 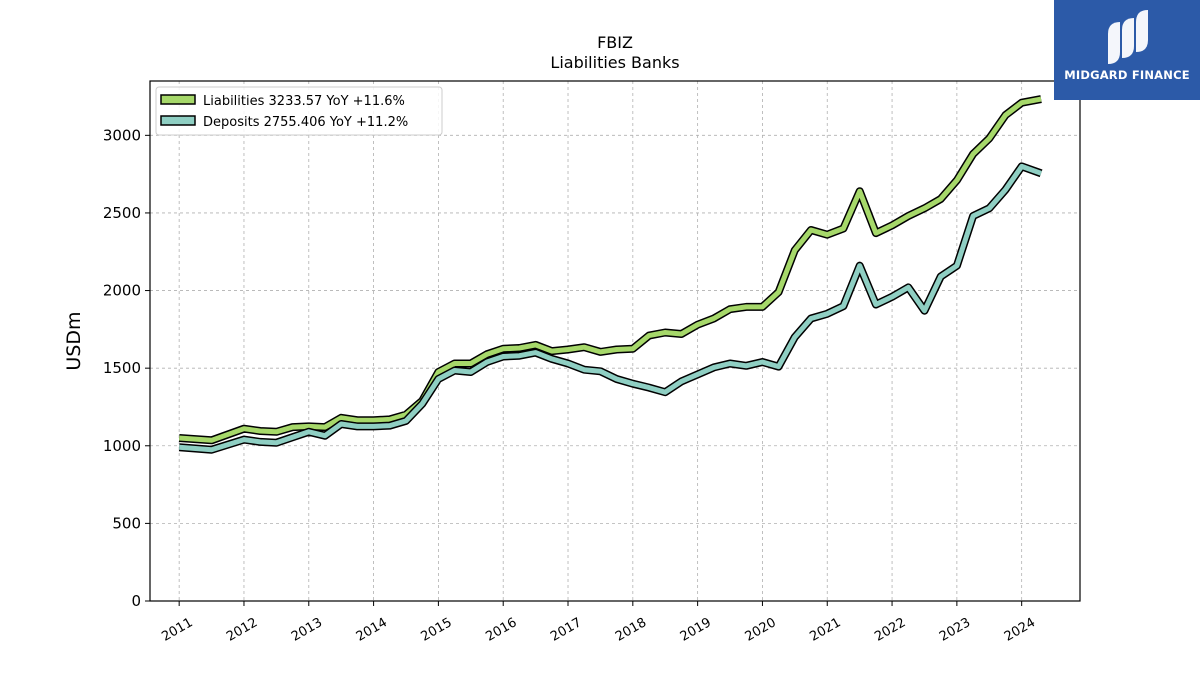 I want to click on x-tick-label: 2012, so click(x=242, y=630).